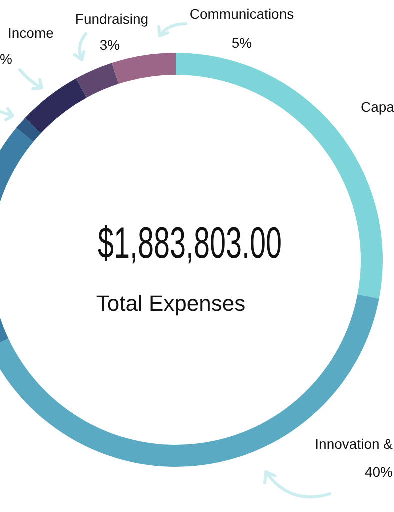 This screenshot has height=512, width=394. I want to click on text: $1,883,803.00, so click(239, 243).